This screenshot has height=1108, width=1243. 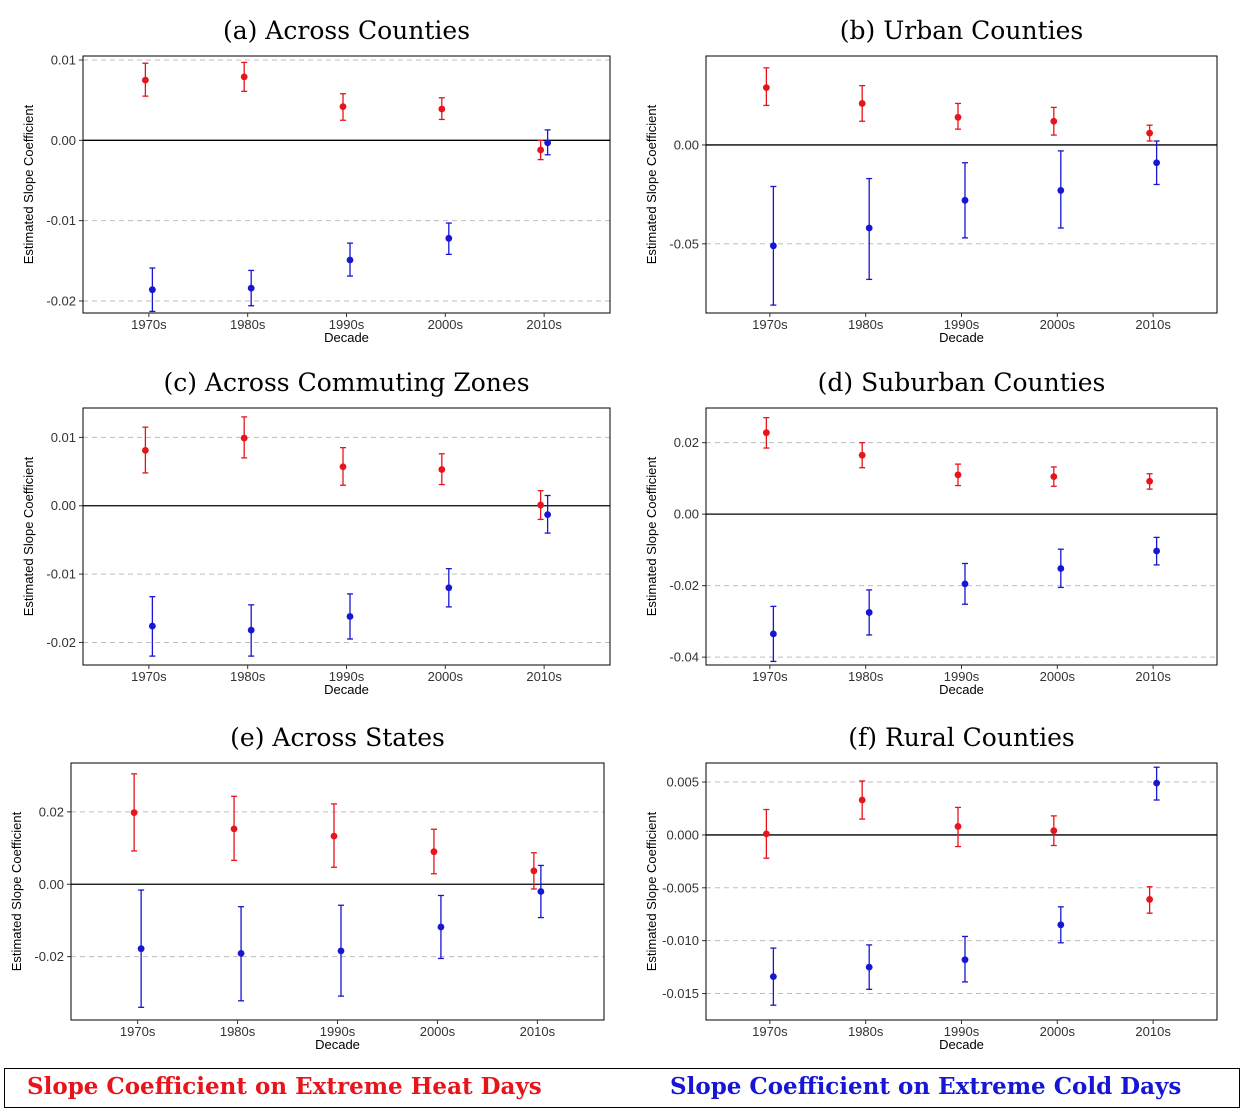 What do you see at coordinates (61, 574) in the screenshot?
I see `y-tick-label: -0.01` at bounding box center [61, 574].